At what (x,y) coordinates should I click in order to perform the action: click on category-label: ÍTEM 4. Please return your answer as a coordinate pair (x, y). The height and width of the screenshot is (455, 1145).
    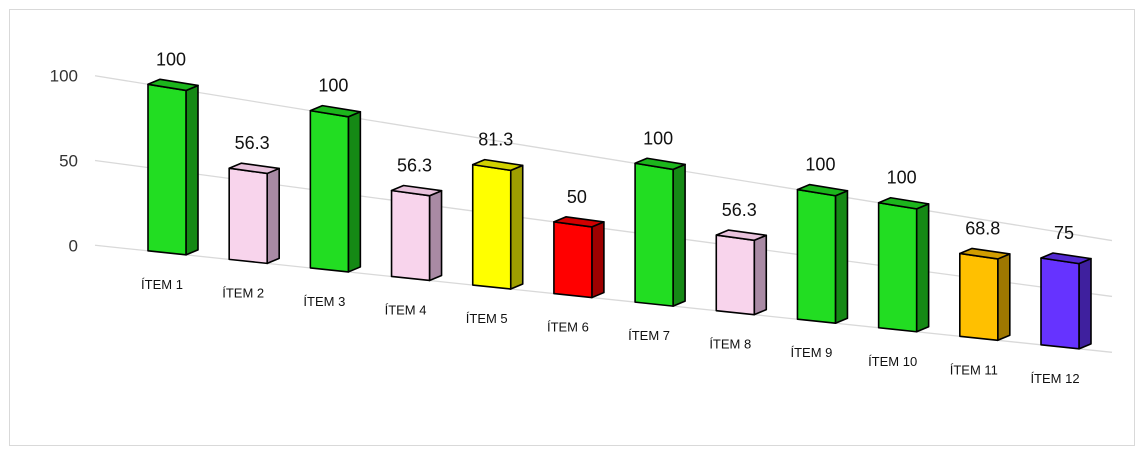
    Looking at the image, I should click on (406, 309).